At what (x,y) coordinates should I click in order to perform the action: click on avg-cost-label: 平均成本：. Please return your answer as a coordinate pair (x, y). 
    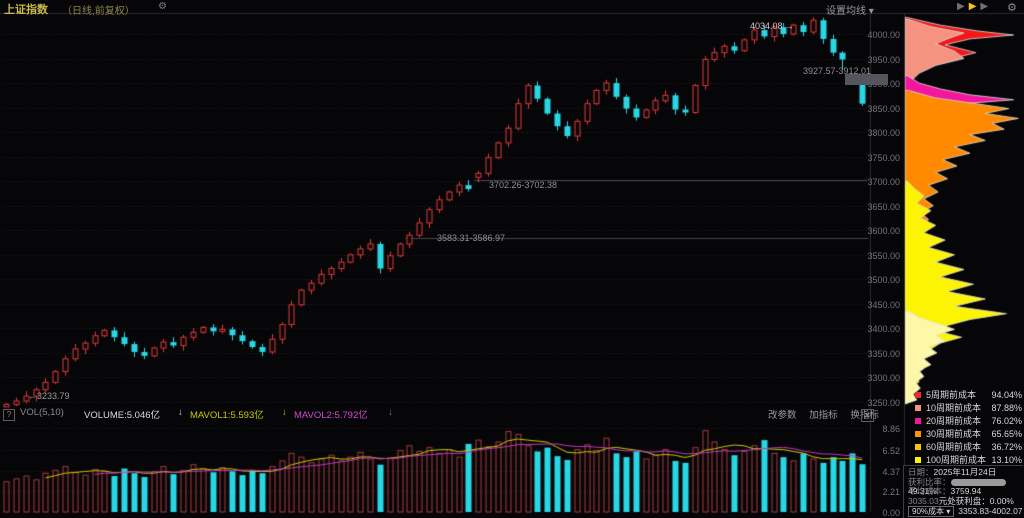
    Looking at the image, I should click on (929, 491).